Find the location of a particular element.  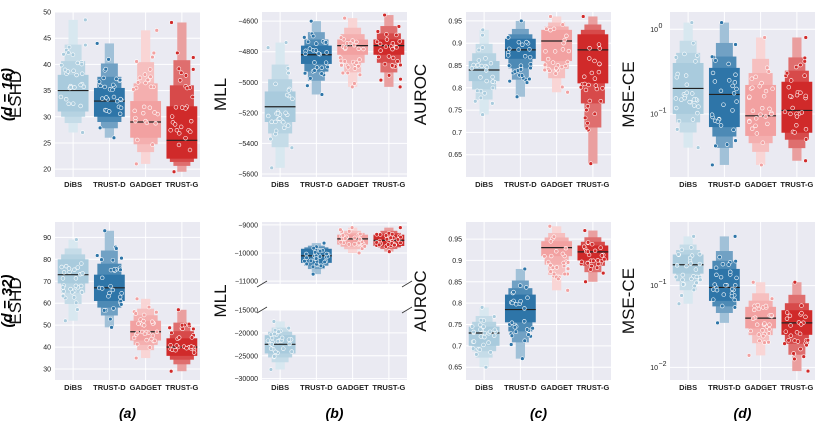

y-tick-exponent: 0 is located at coordinates (661, 26).